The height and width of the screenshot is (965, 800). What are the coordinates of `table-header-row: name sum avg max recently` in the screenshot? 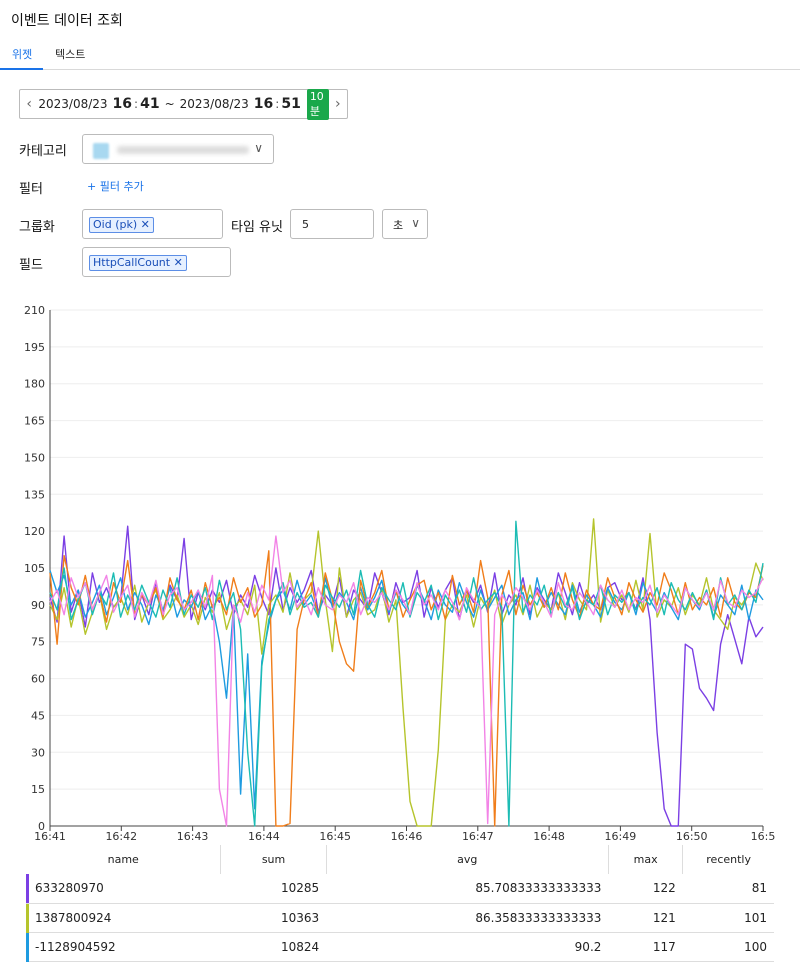 It's located at (400, 859).